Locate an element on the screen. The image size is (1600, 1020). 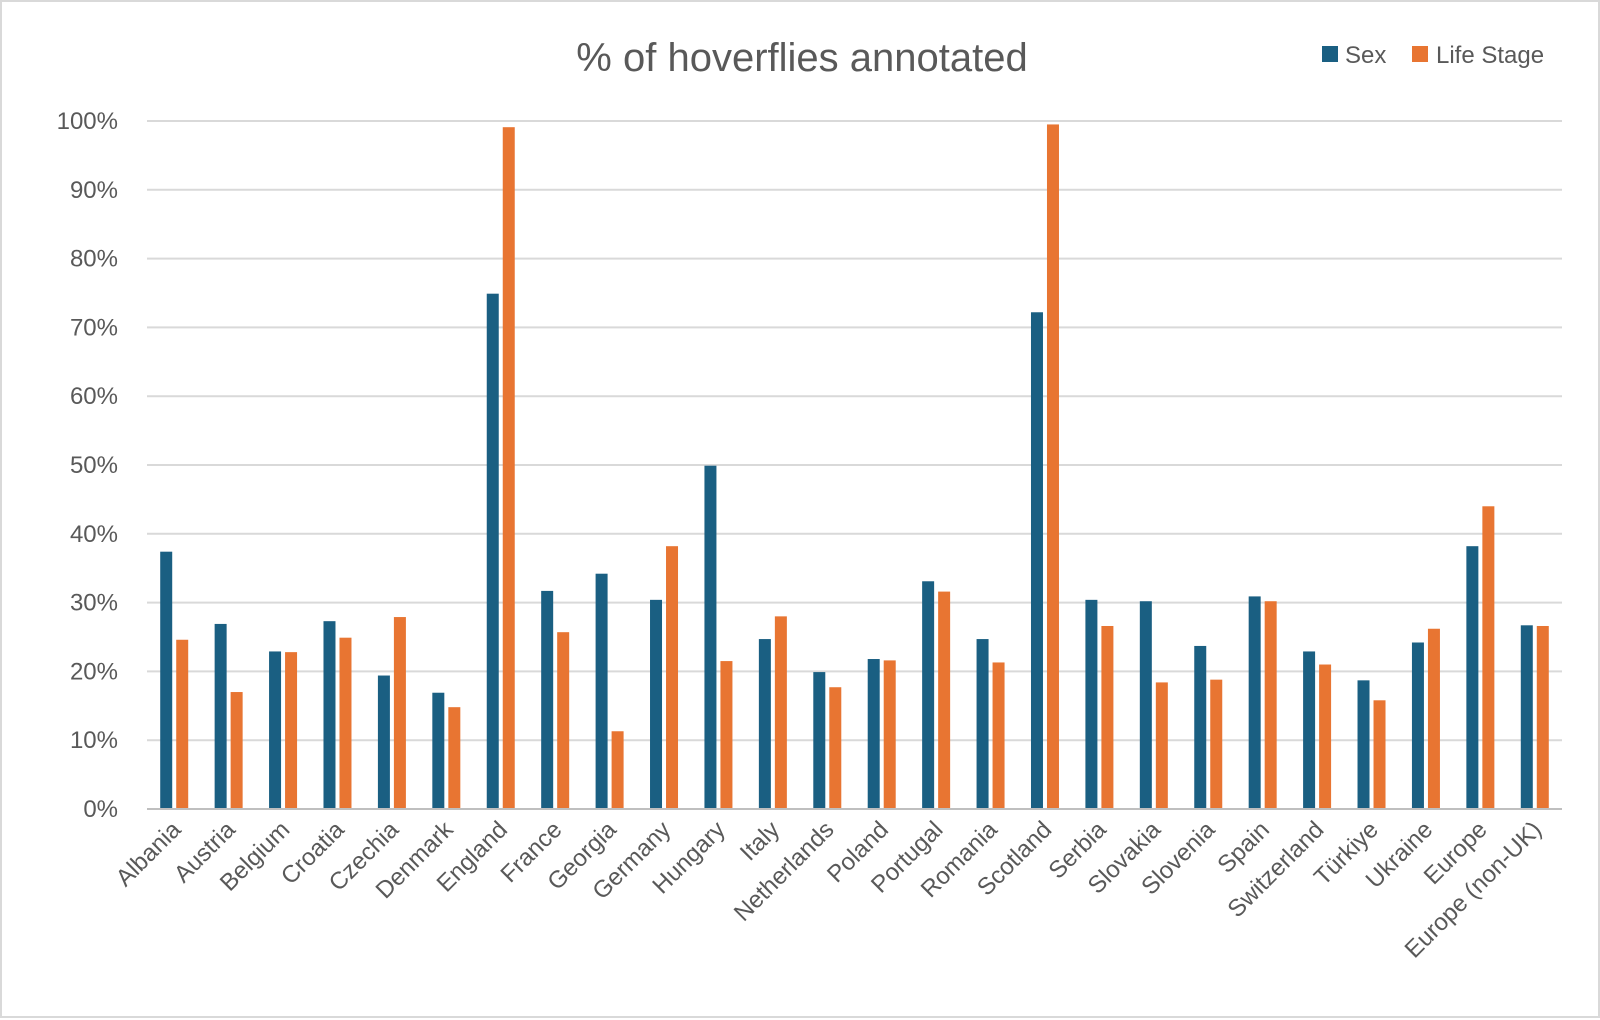
x-tick-label: Netherlands is located at coordinates (784, 871).